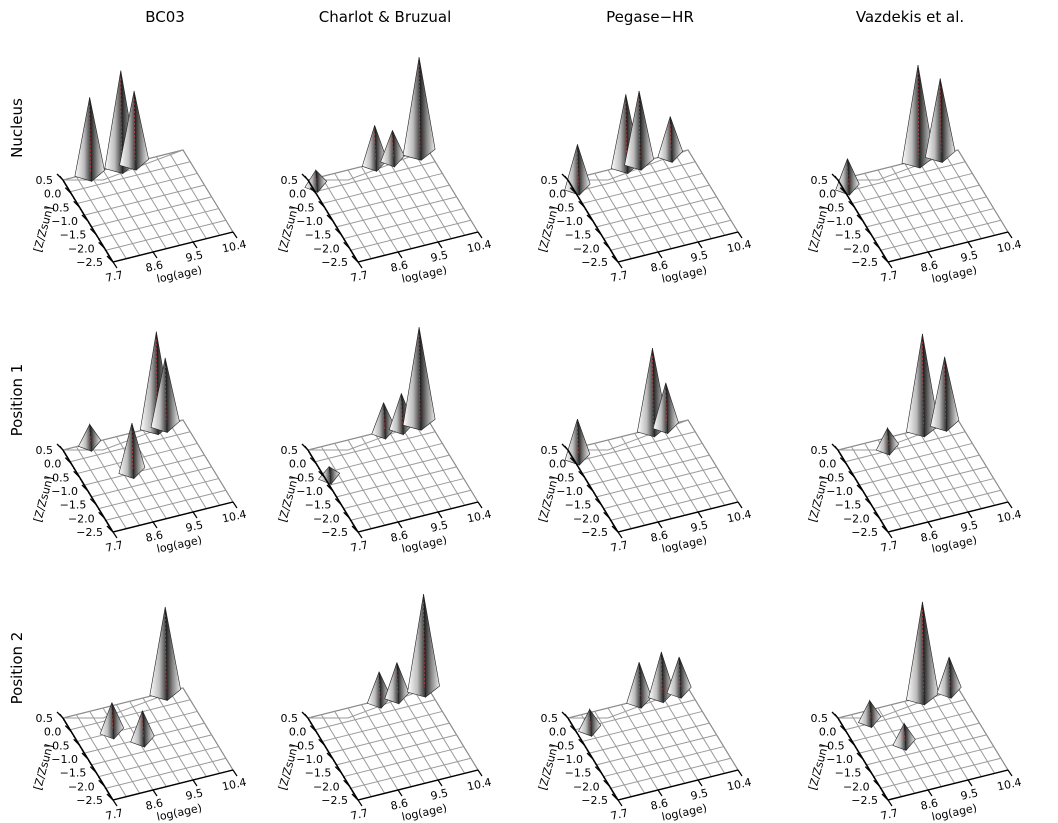  I want to click on column-title-charlot-bruzual: Charlot & Bruzual, so click(385, 17).